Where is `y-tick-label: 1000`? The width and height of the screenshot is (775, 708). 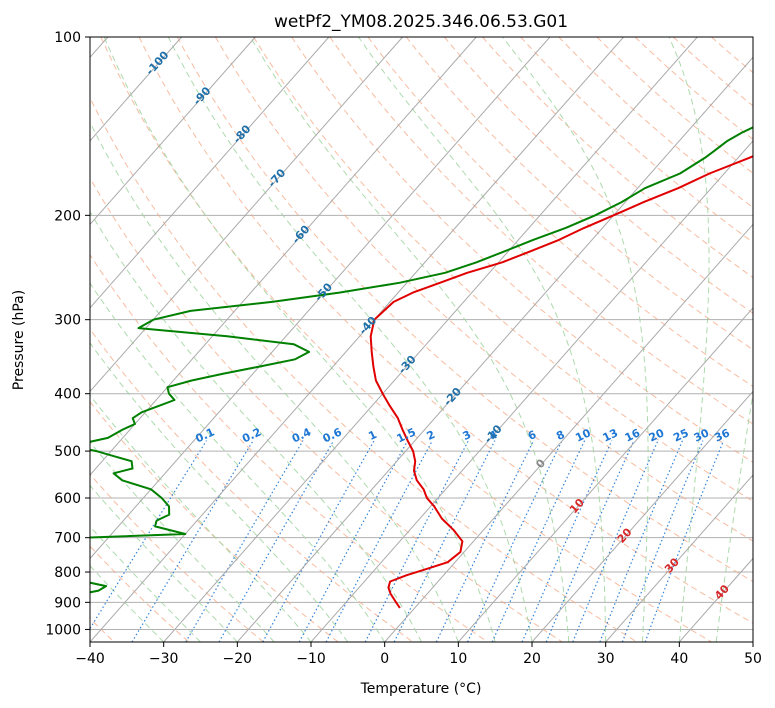
y-tick-label: 1000 is located at coordinates (63, 630).